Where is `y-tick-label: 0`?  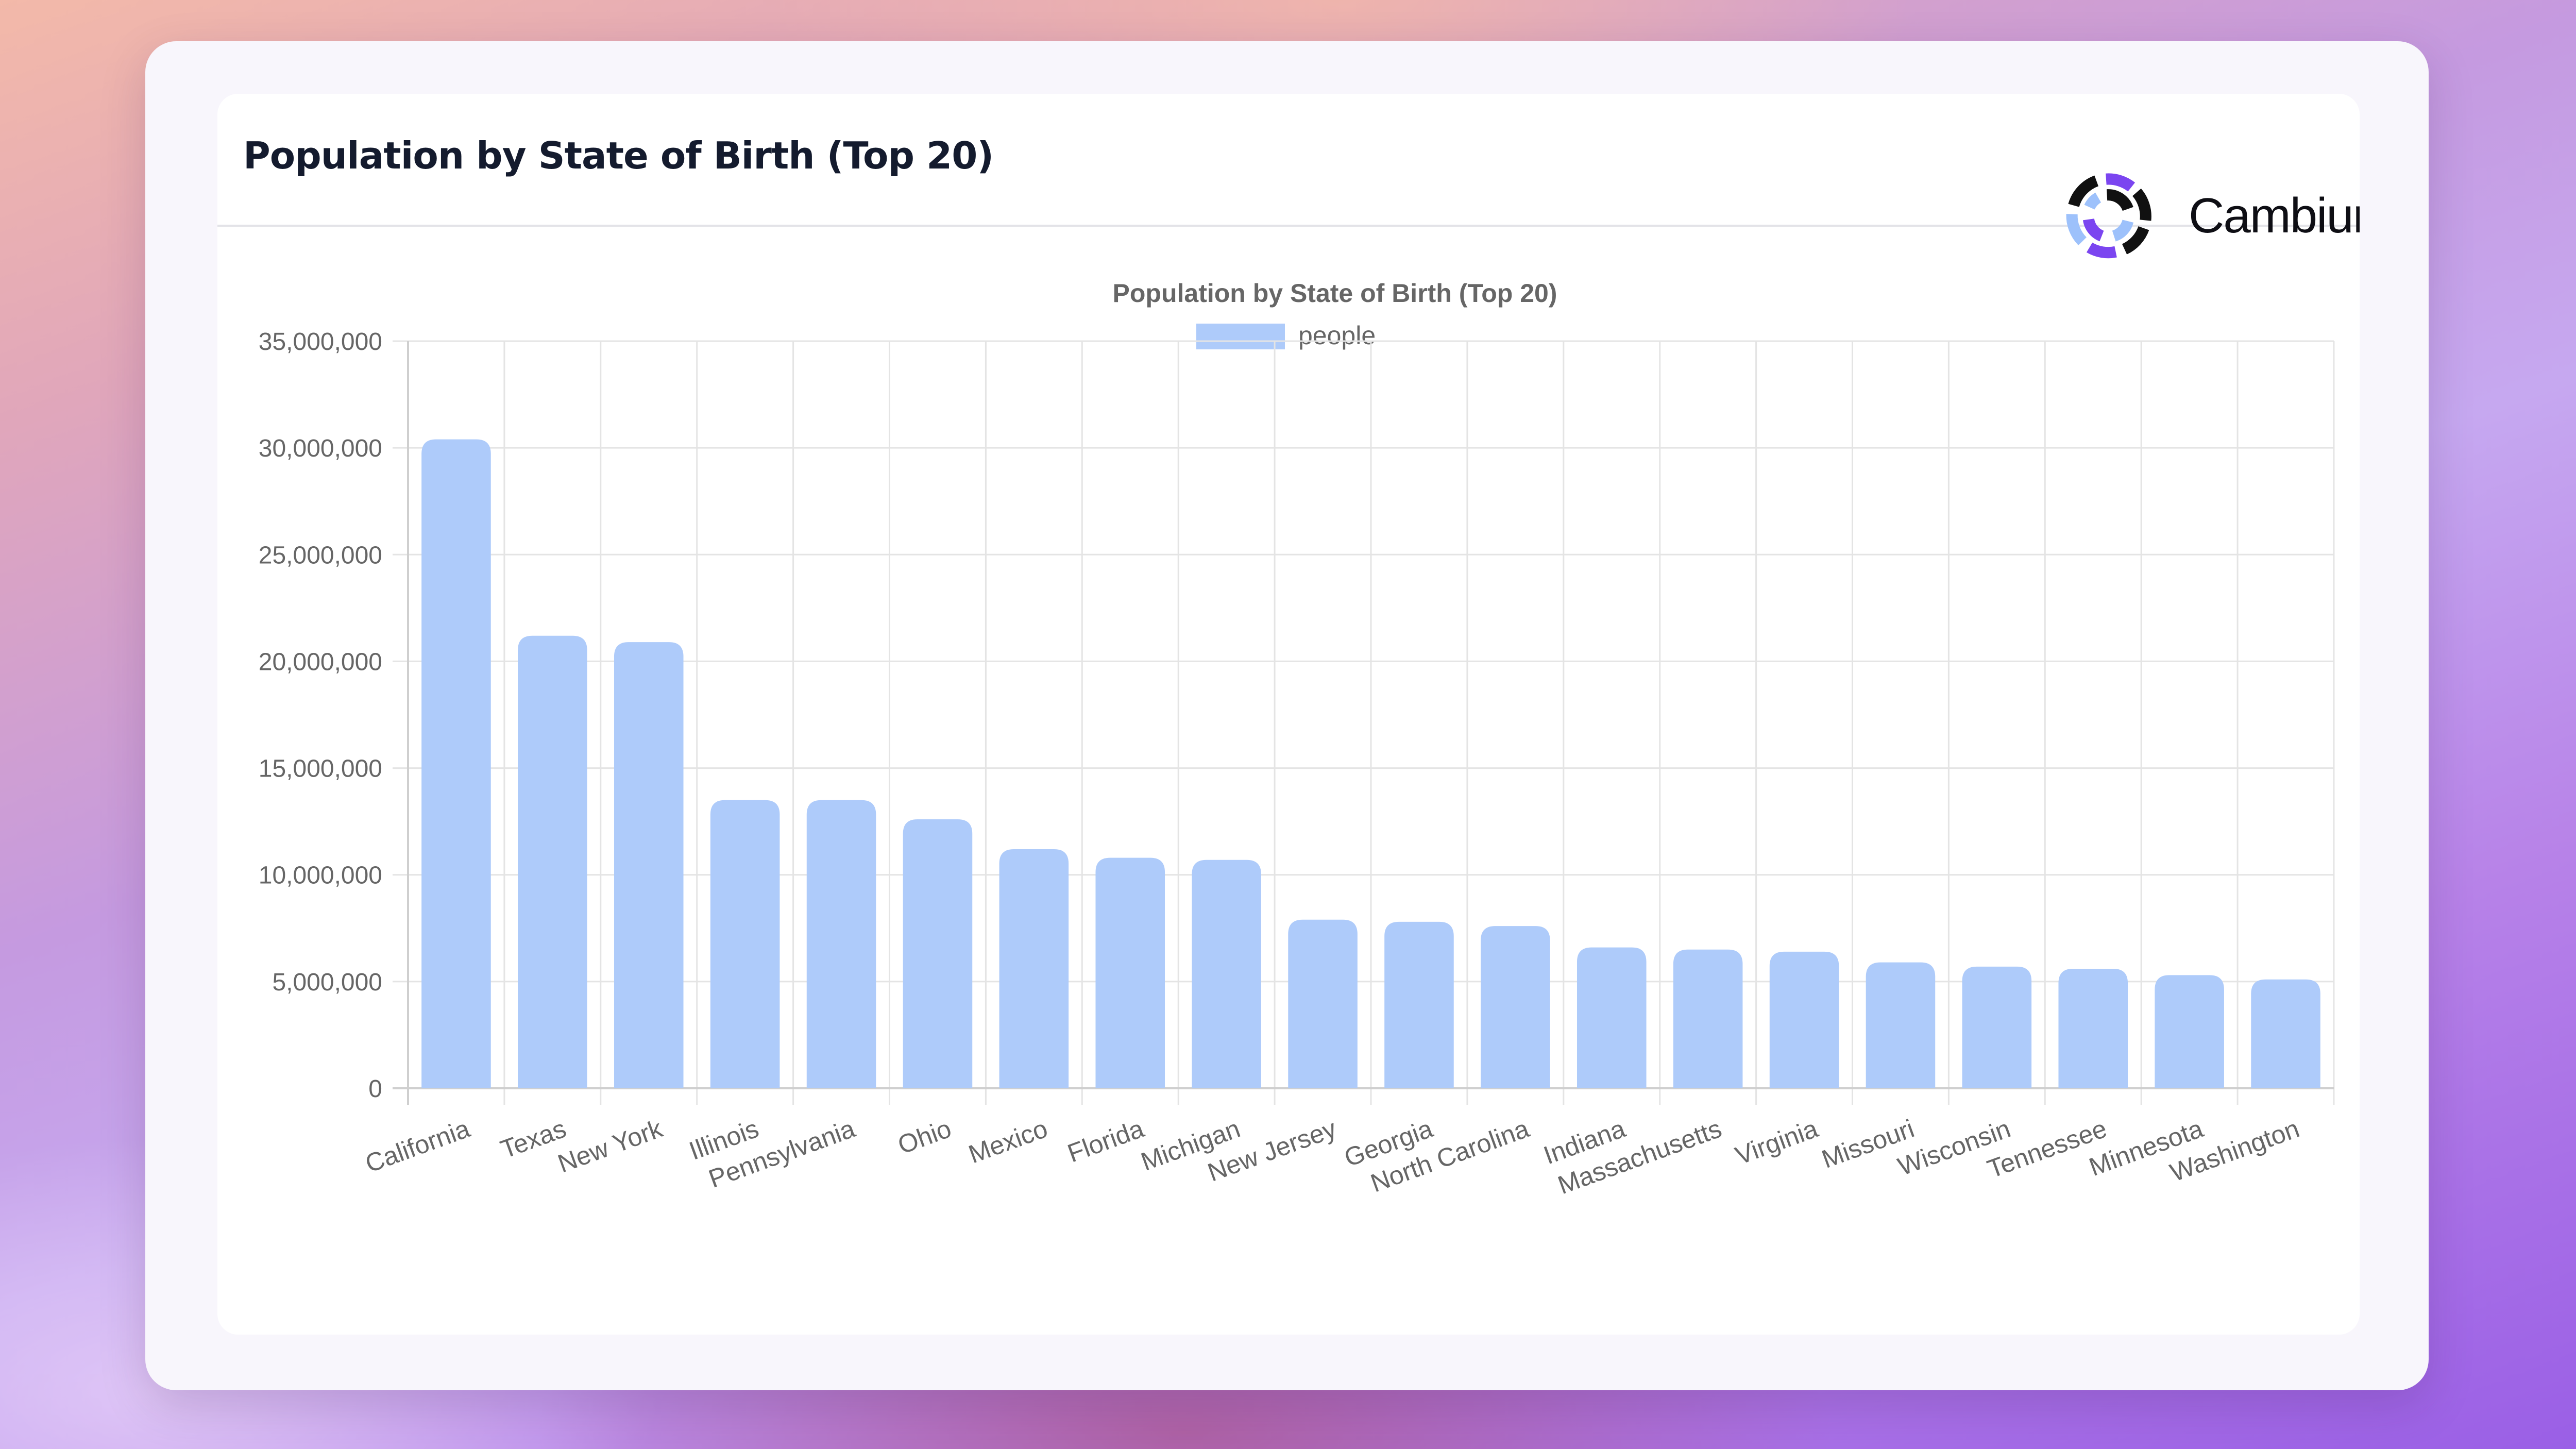 y-tick-label: 0 is located at coordinates (375, 1089).